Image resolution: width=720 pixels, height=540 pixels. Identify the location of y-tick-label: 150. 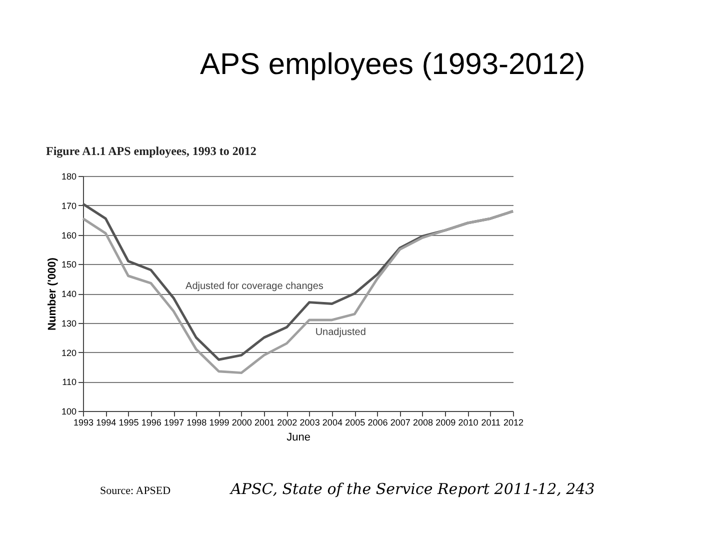
(68, 265).